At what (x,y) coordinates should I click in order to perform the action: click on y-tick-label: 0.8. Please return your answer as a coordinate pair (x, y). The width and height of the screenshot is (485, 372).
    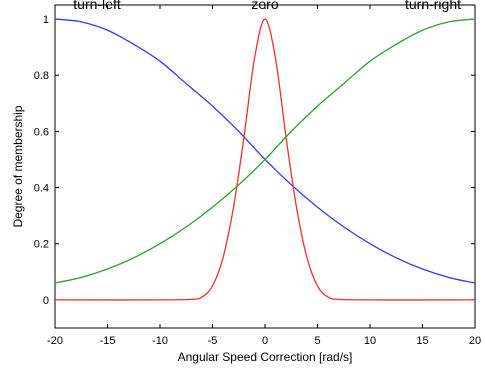
    Looking at the image, I should click on (41, 76).